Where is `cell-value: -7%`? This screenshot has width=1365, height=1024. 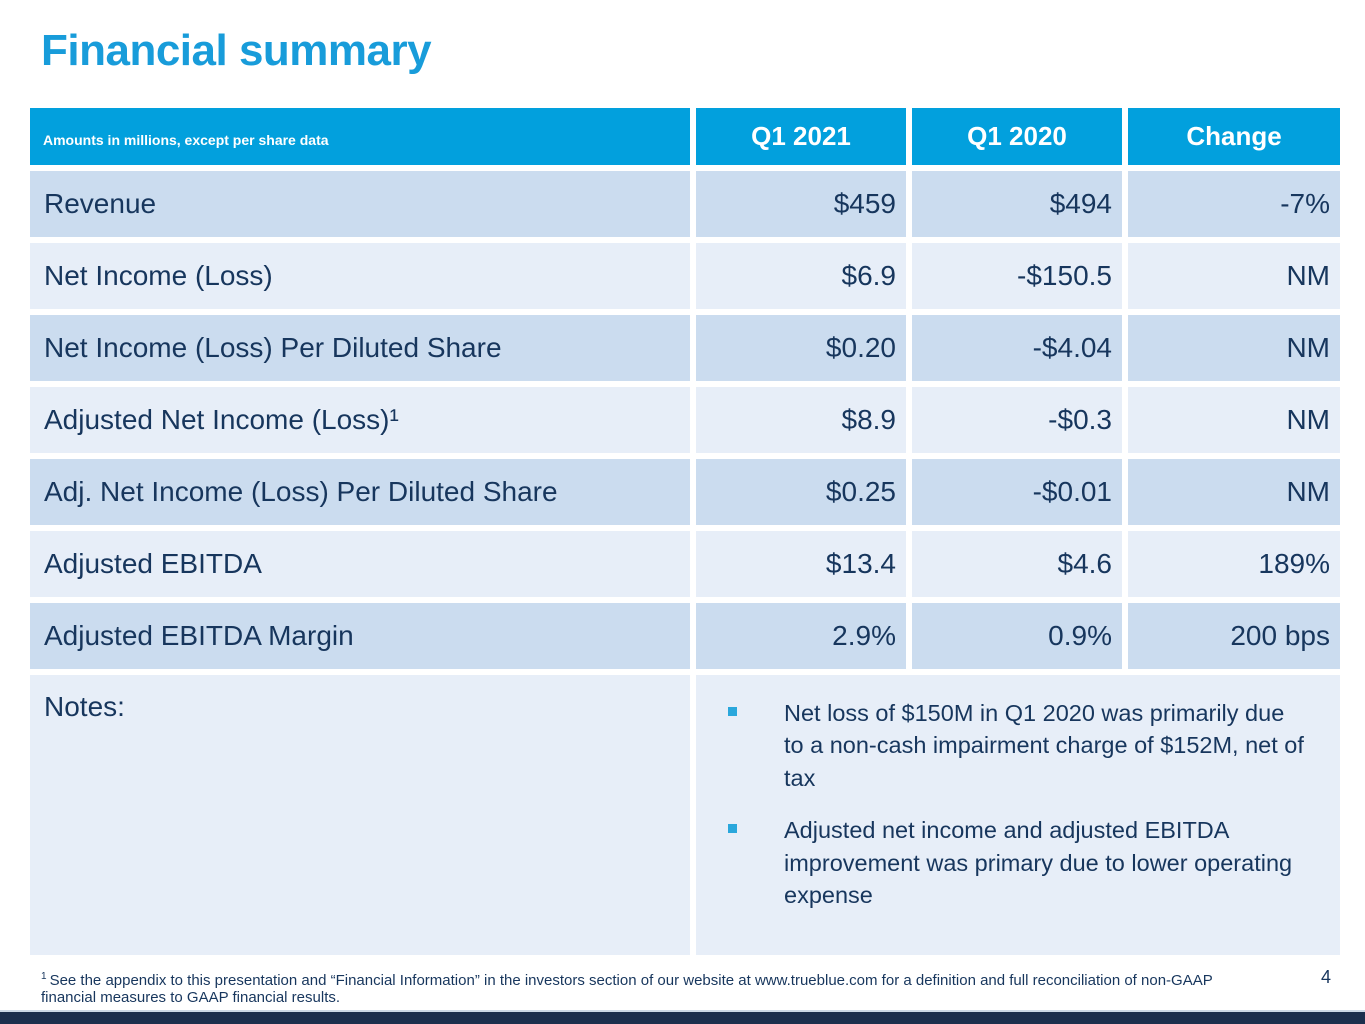
cell-value: -7% is located at coordinates (1234, 204).